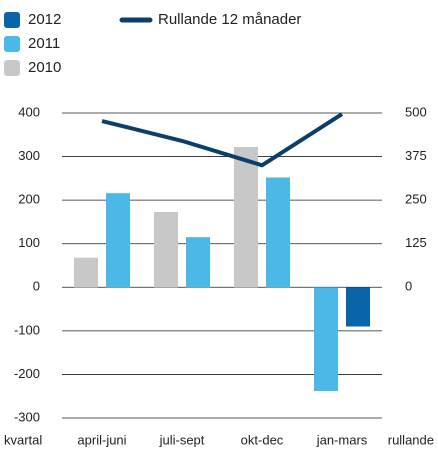 This screenshot has height=450, width=438. Describe the element at coordinates (23, 439) in the screenshot. I see `x-axis-label: kvartal` at that location.